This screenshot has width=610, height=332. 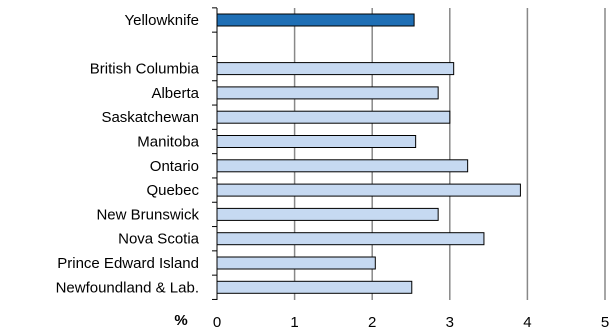 I want to click on category-label: British Columbia, so click(x=145, y=69).